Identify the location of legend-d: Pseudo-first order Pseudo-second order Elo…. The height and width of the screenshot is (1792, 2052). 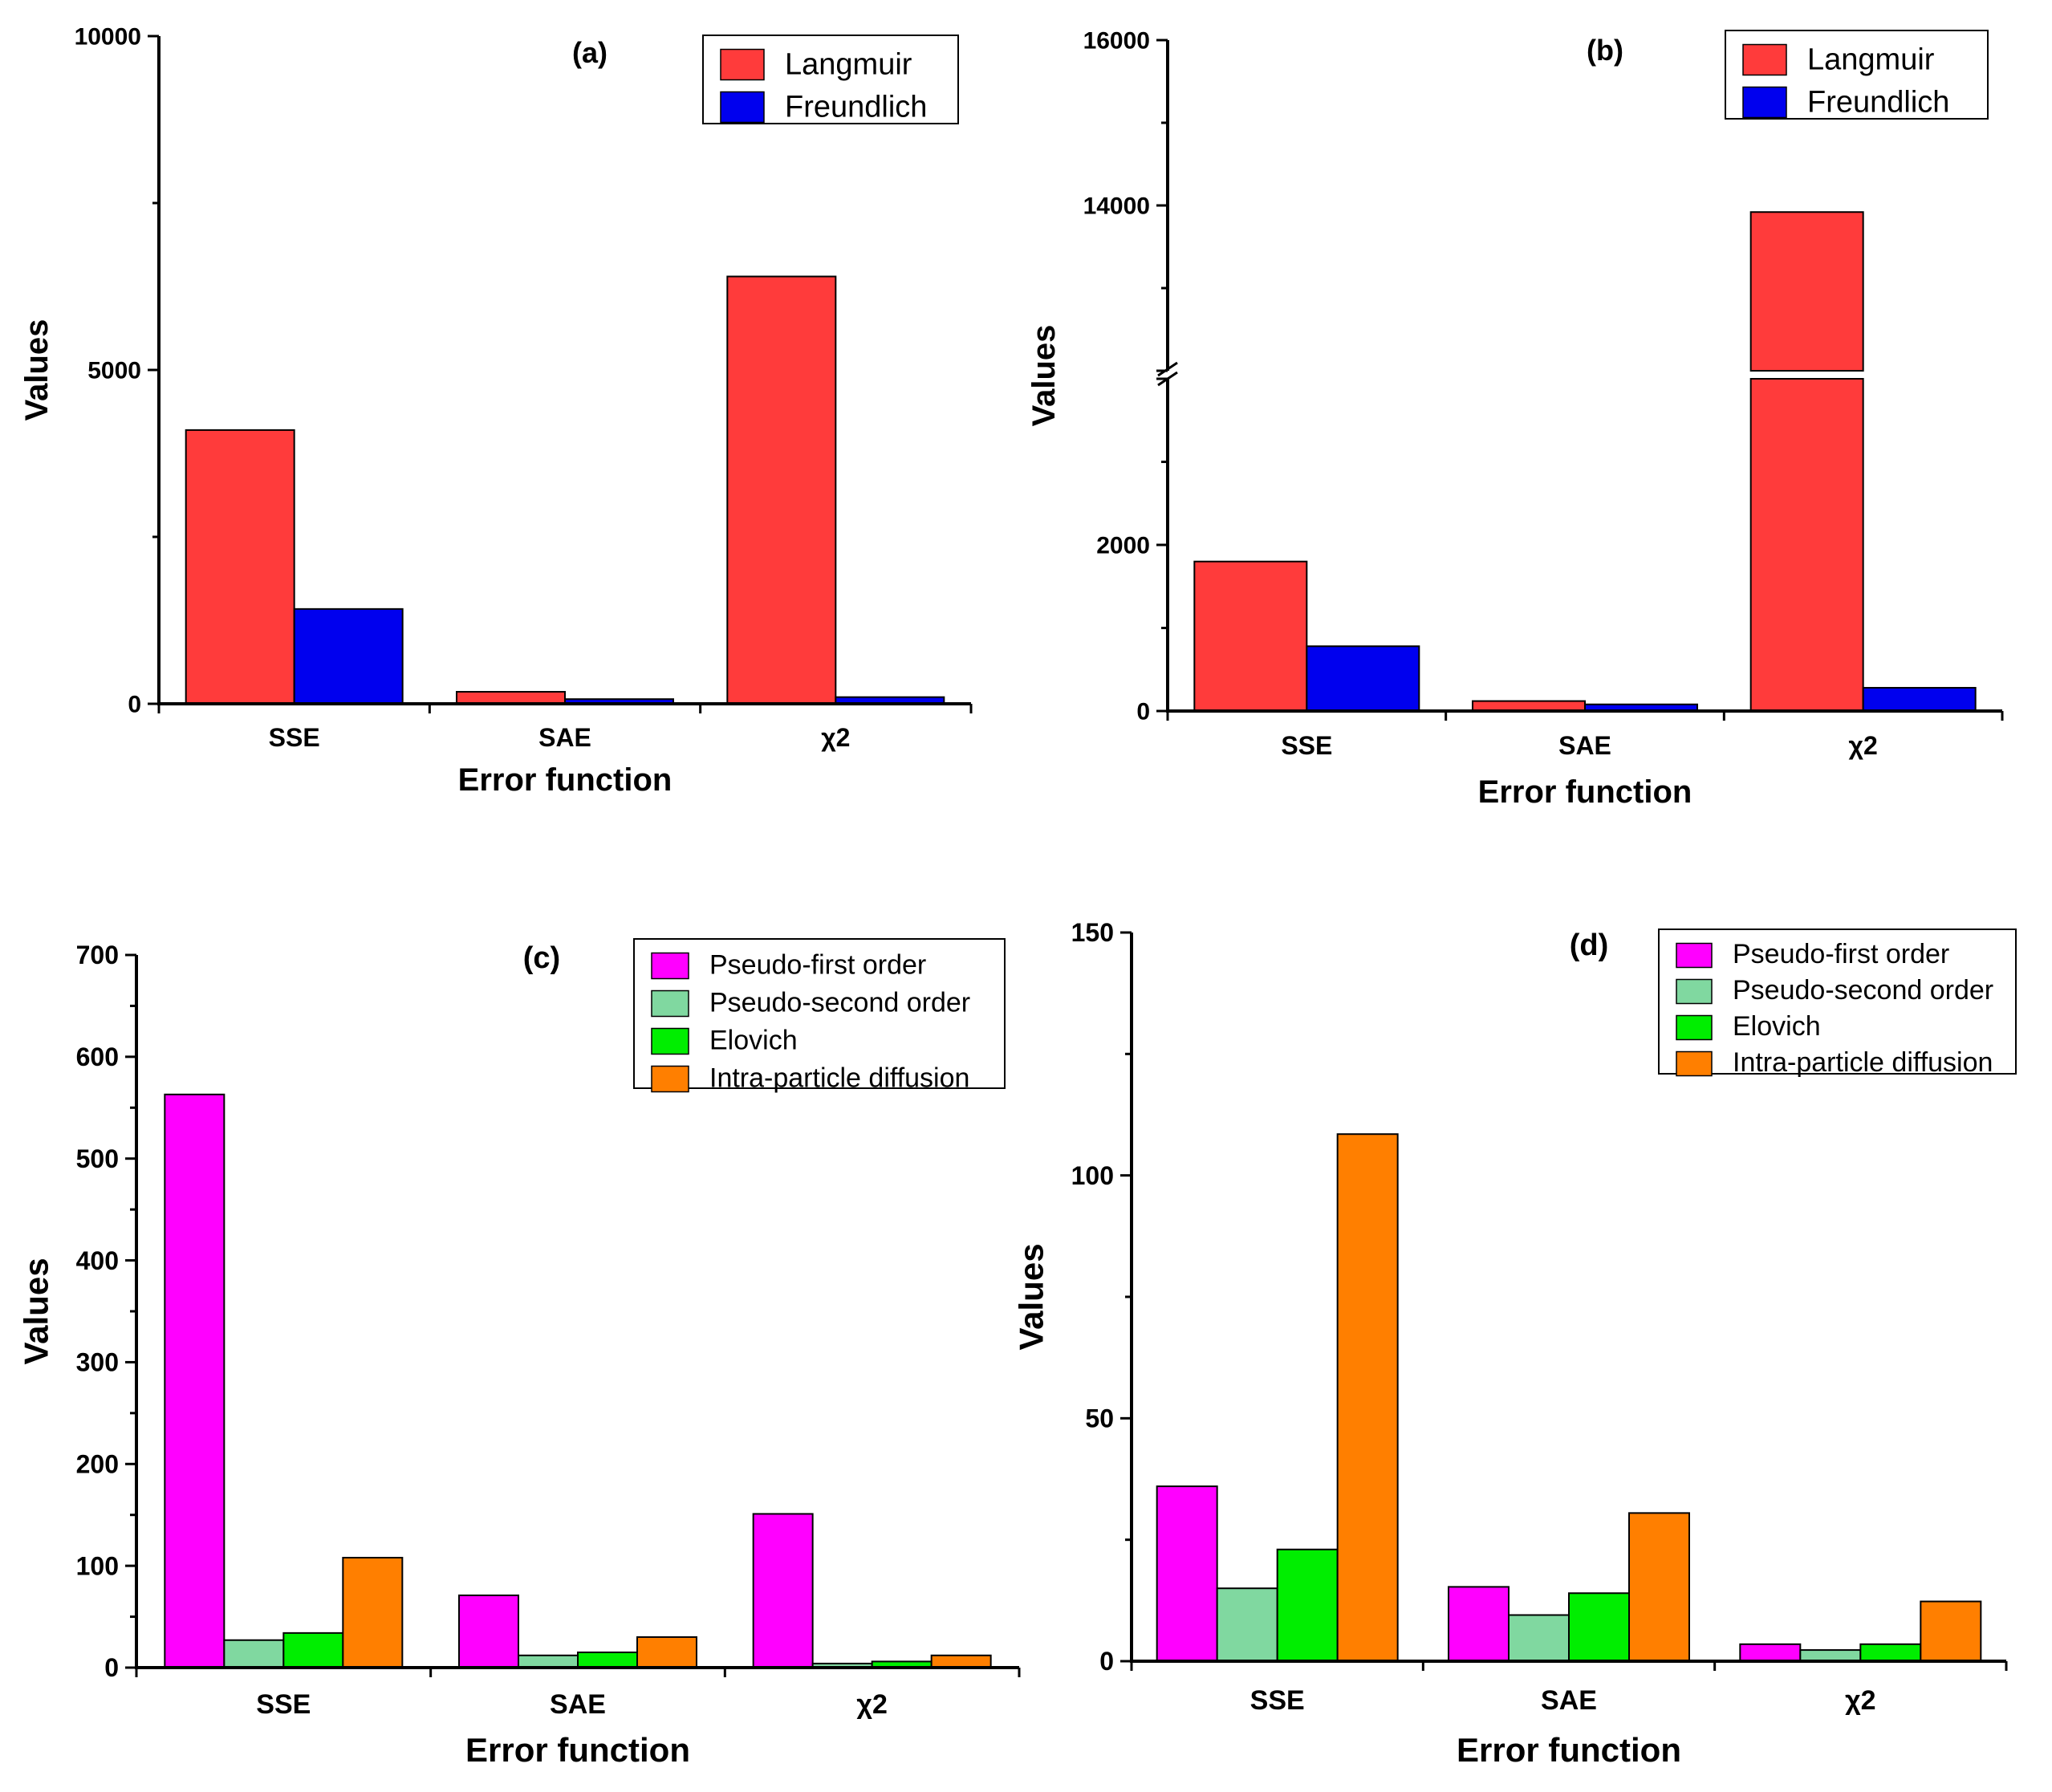
(1837, 1003).